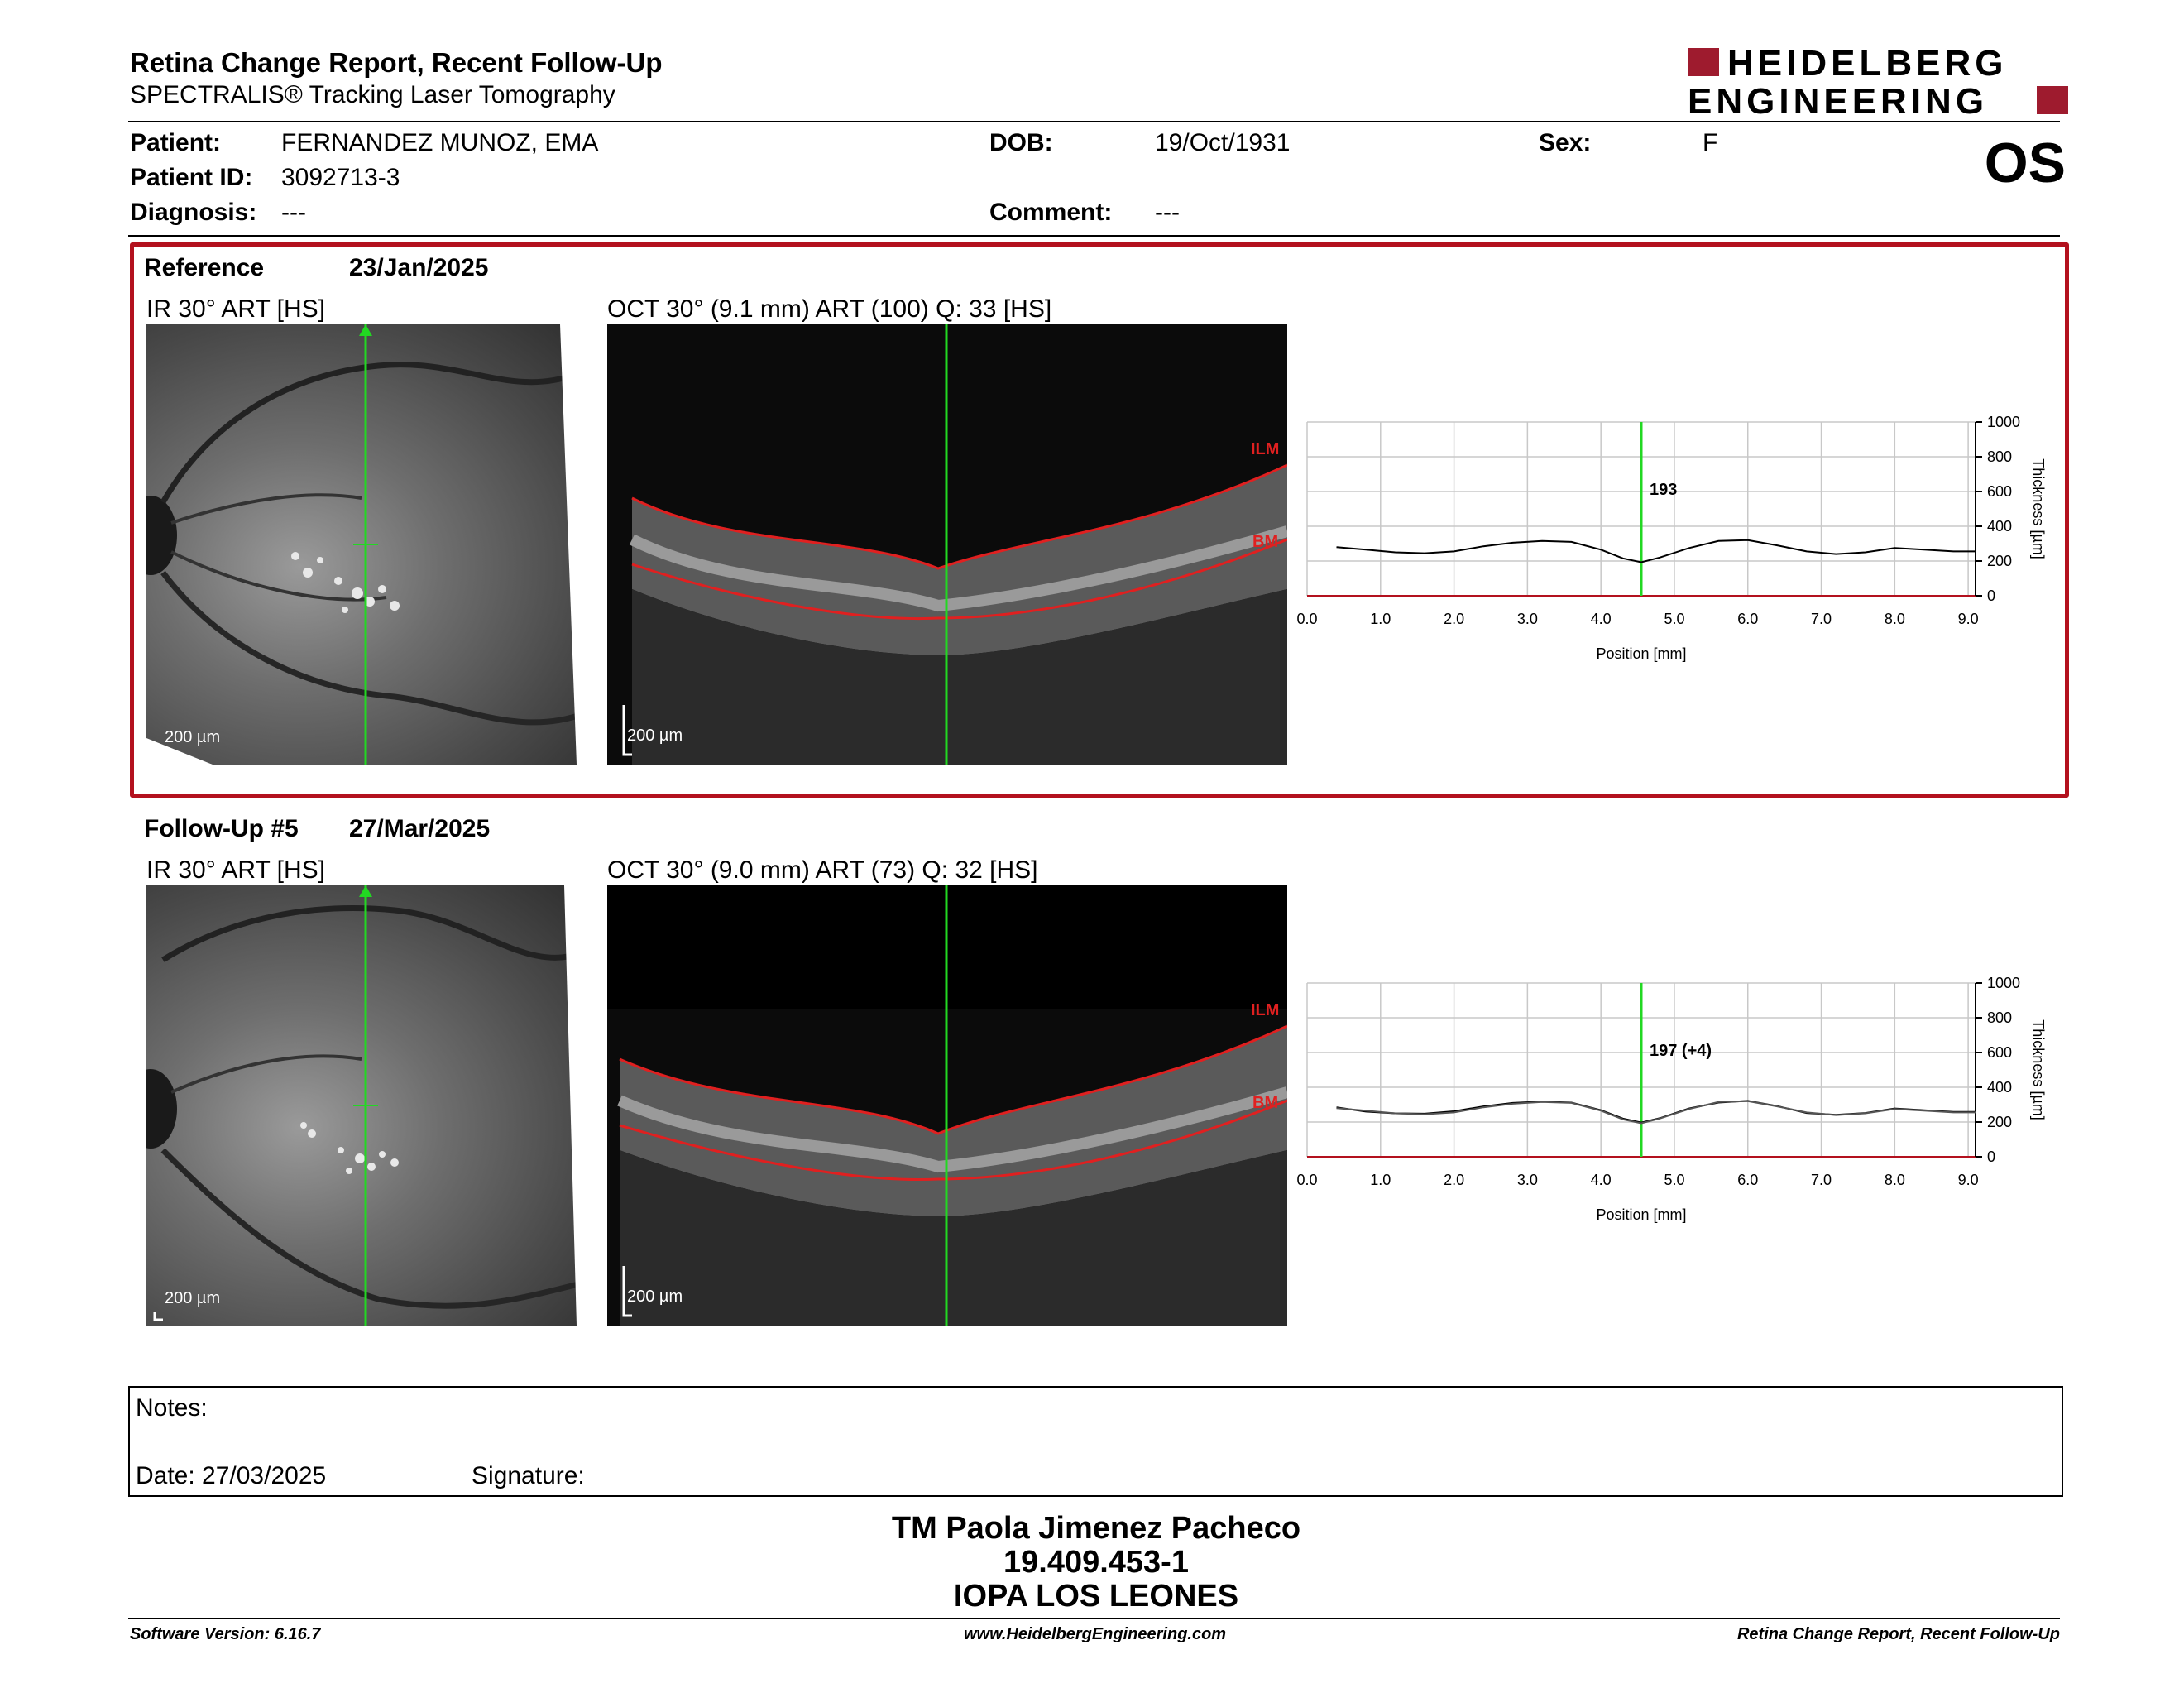 The image size is (2184, 1688). What do you see at coordinates (372, 94) in the screenshot?
I see `report-subtitle: SPECTRALIS® Tracking Laser Tomography` at bounding box center [372, 94].